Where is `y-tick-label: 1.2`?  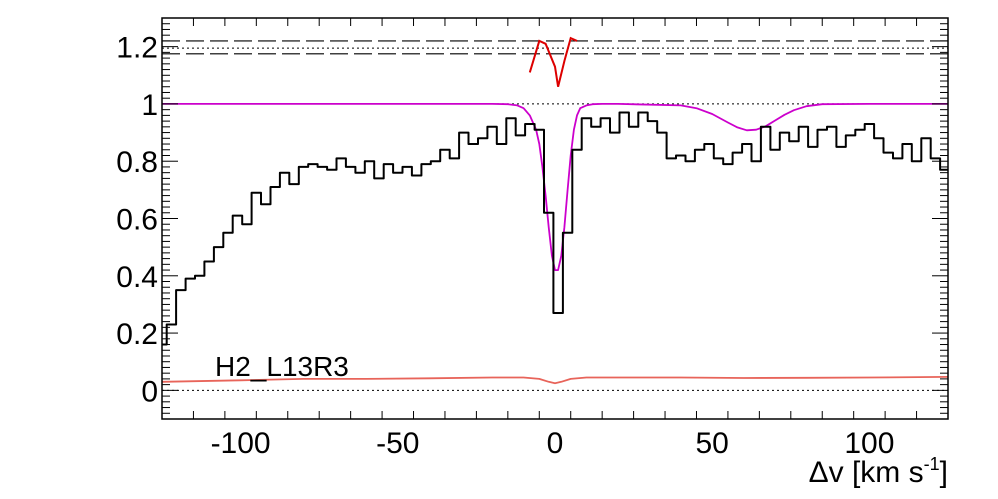
y-tick-label: 1.2 is located at coordinates (137, 48).